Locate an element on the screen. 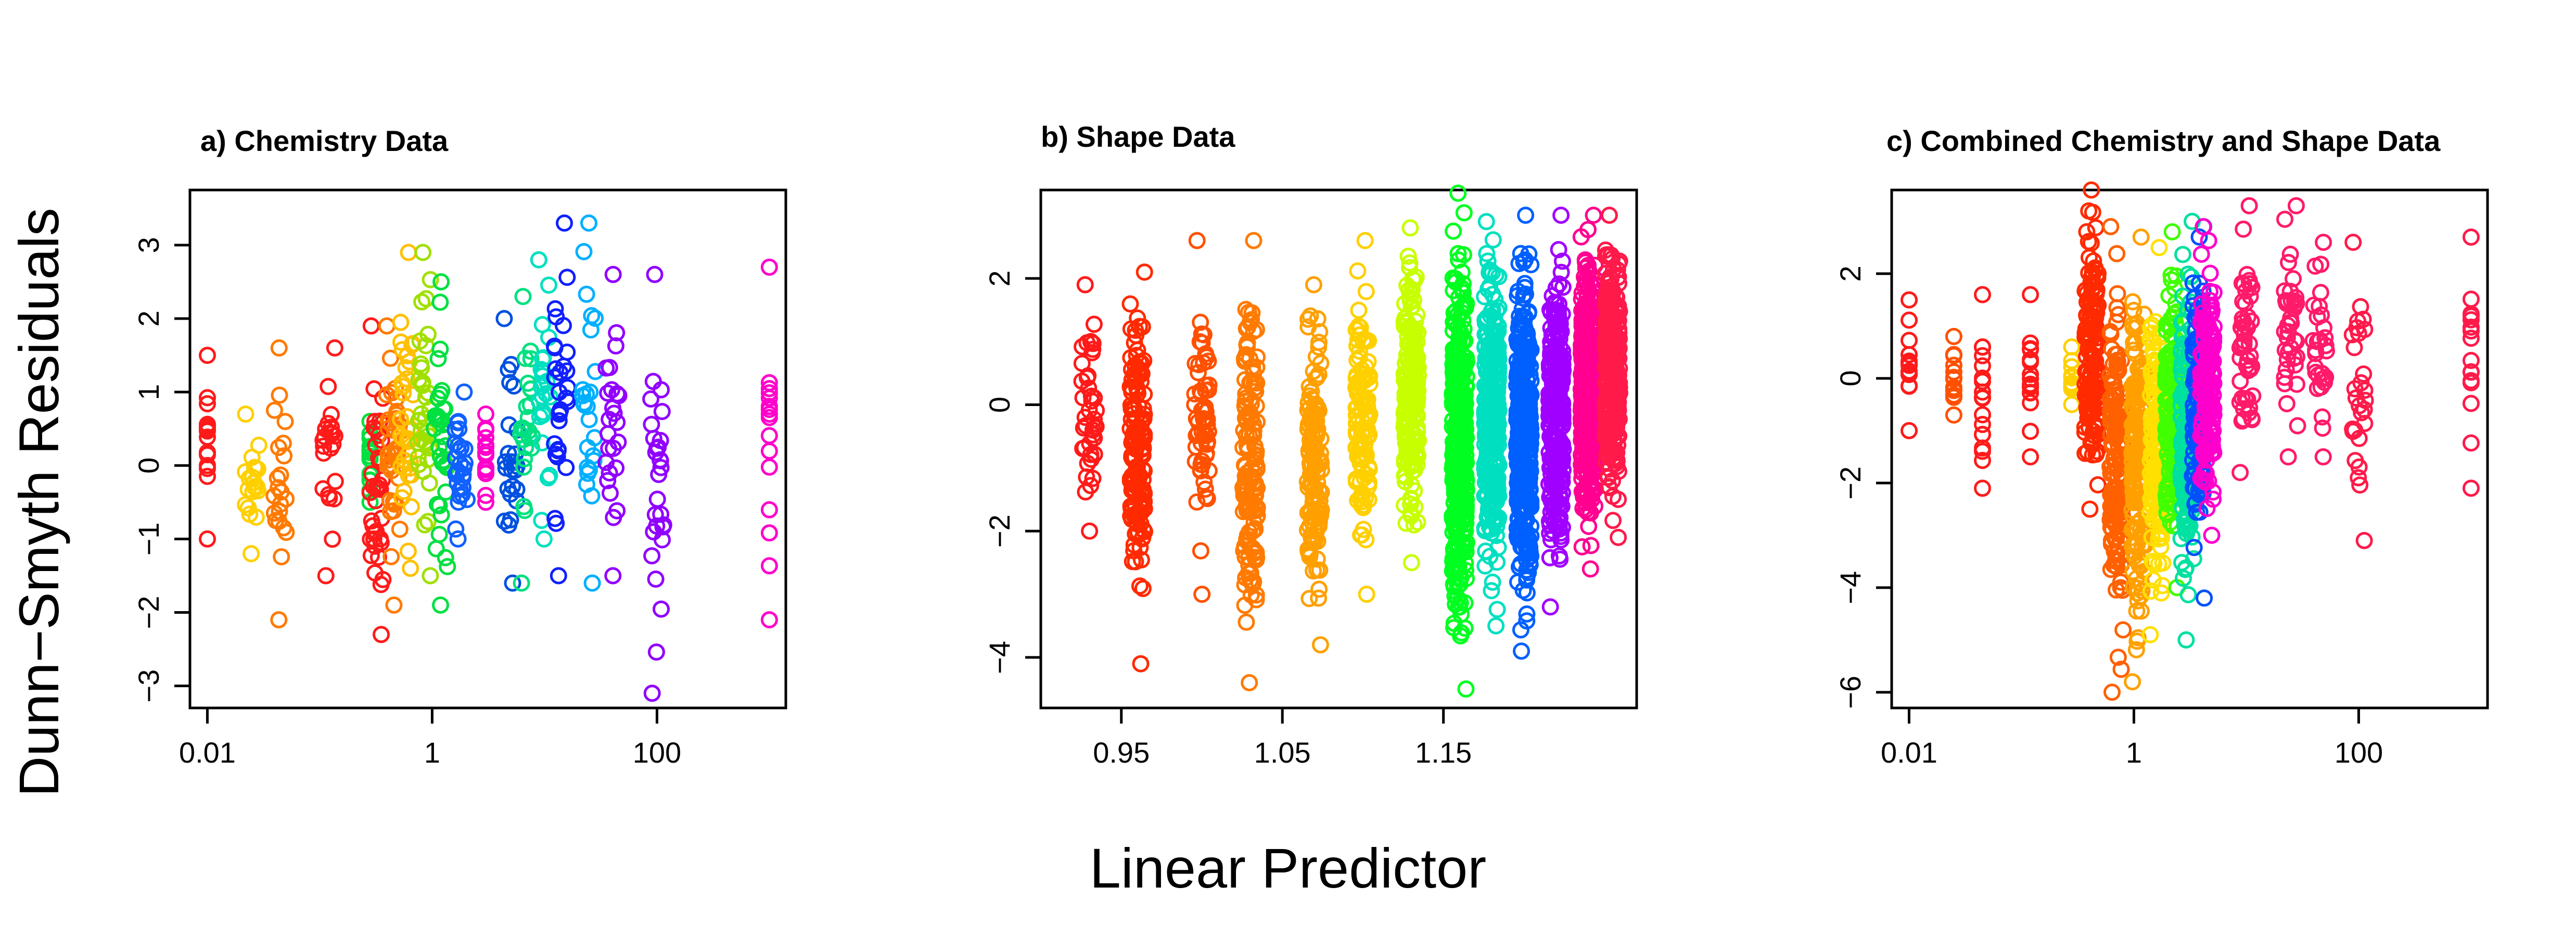 This screenshot has width=2576, height=937. panel-c-plot-frame is located at coordinates (2189, 449).